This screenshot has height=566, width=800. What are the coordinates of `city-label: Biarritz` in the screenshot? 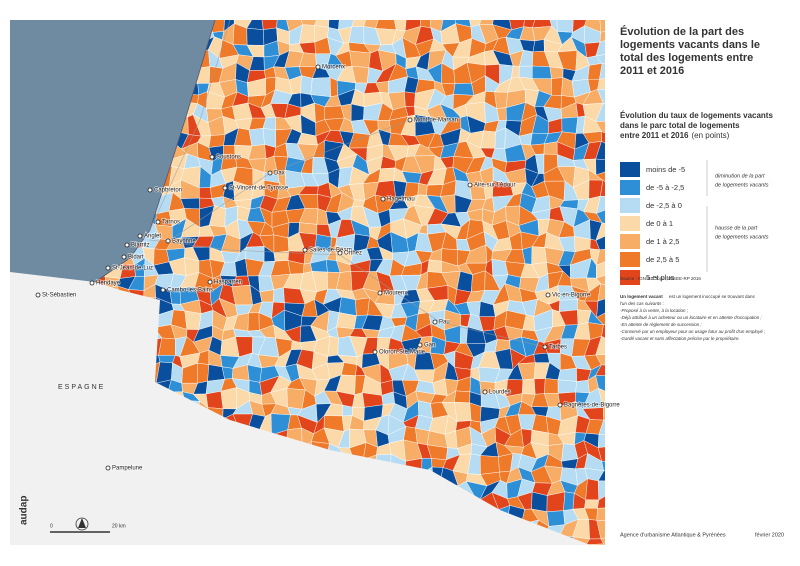 It's located at (140, 246).